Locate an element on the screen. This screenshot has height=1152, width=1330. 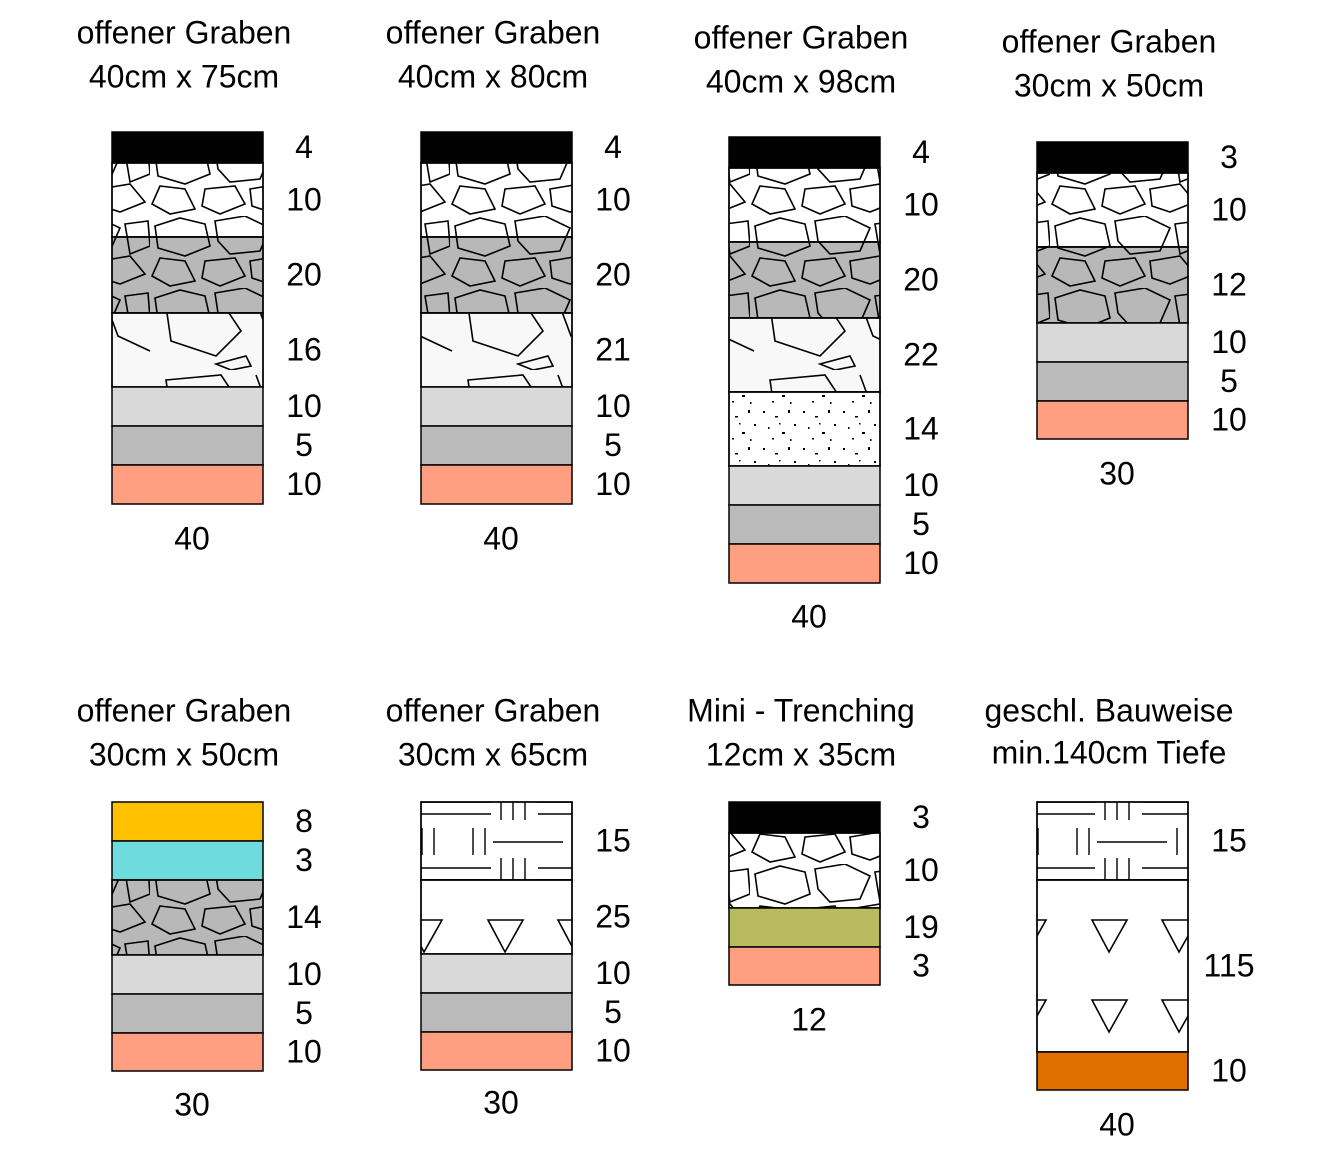
layer-thickness: 19 is located at coordinates (921, 927).